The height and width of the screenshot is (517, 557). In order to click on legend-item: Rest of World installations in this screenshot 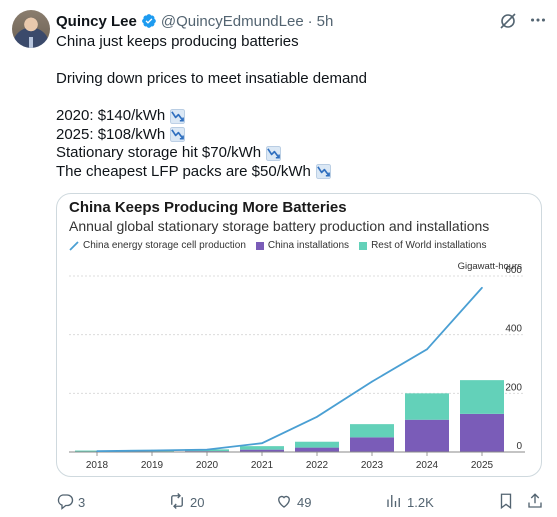, I will do `click(422, 245)`.